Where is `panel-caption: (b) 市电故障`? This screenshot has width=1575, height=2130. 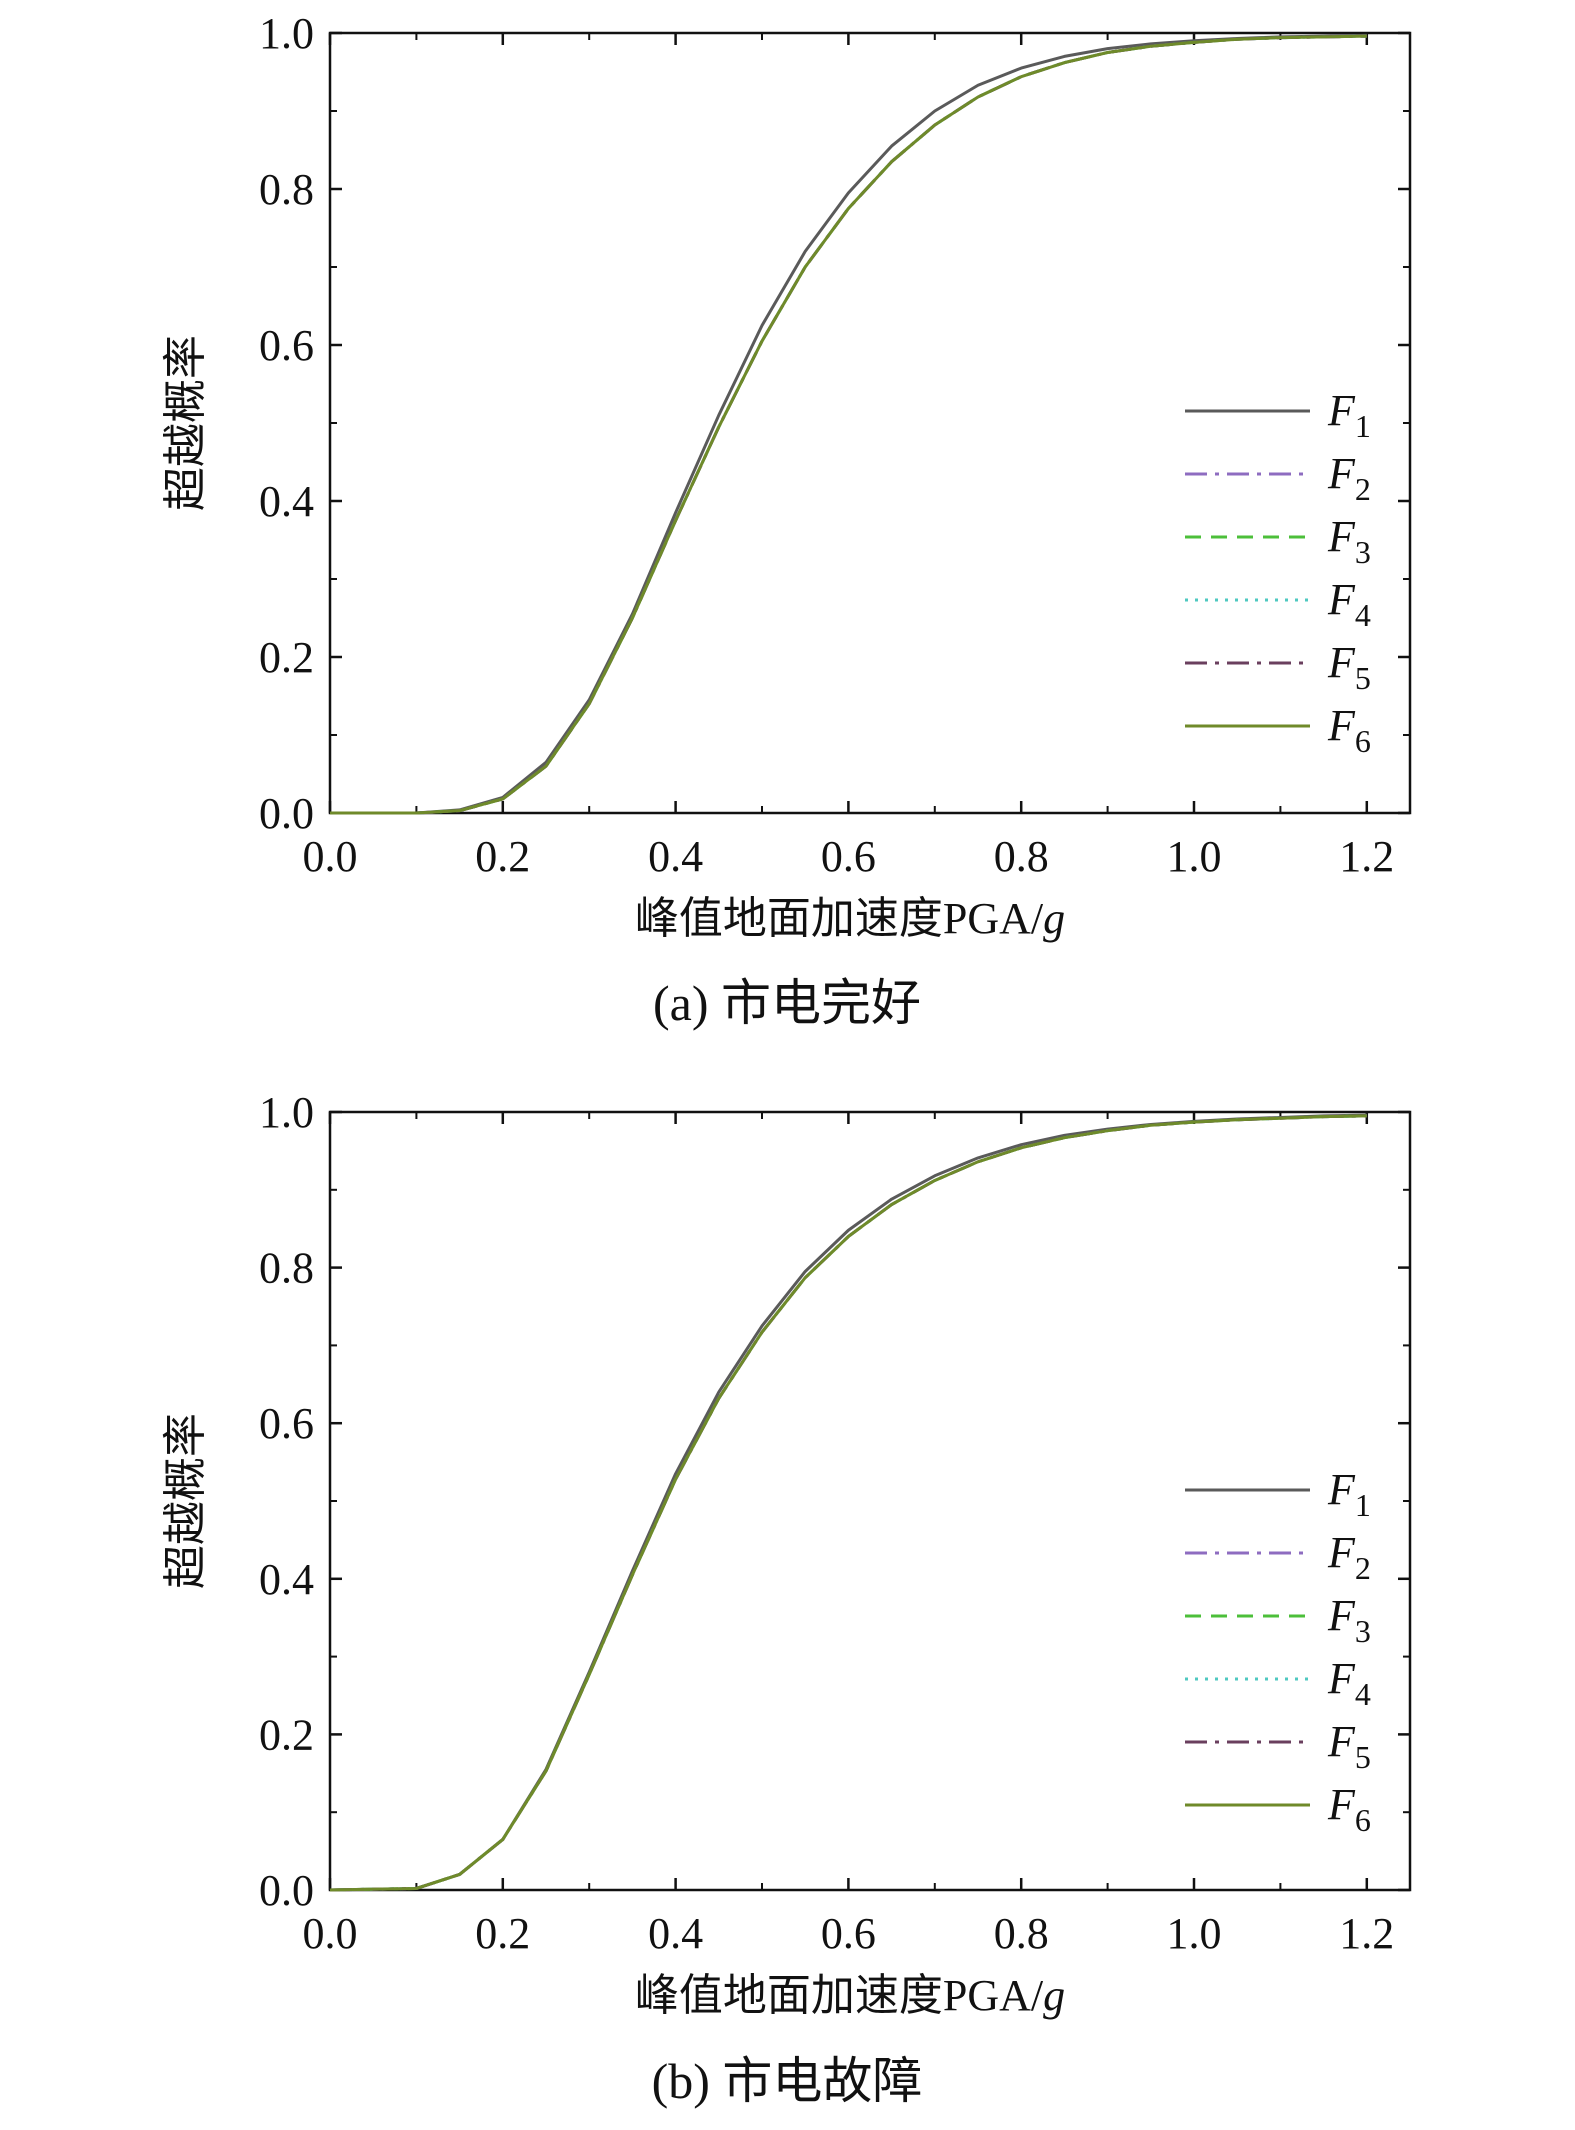 panel-caption: (b) 市电故障 is located at coordinates (787, 2081).